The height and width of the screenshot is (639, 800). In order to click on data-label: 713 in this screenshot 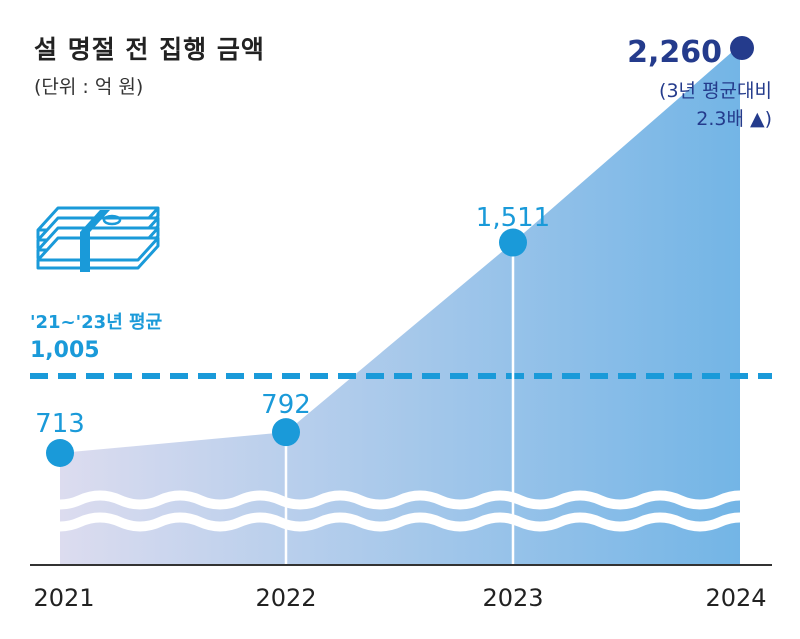, I will do `click(60, 424)`.